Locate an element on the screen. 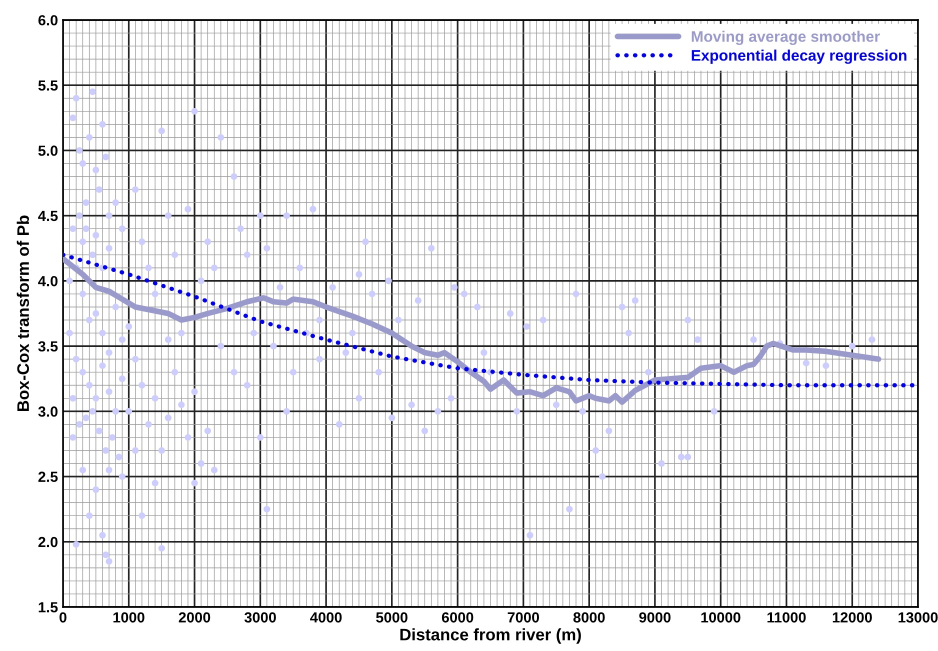 This screenshot has width=938, height=651. y-tick-label: 6.0 is located at coordinates (48, 20).